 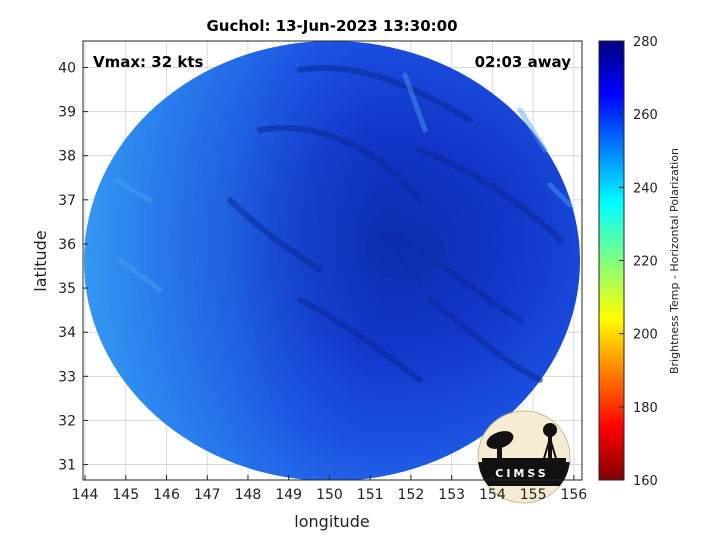 I want to click on y-tick-label: 40, so click(x=67, y=68).